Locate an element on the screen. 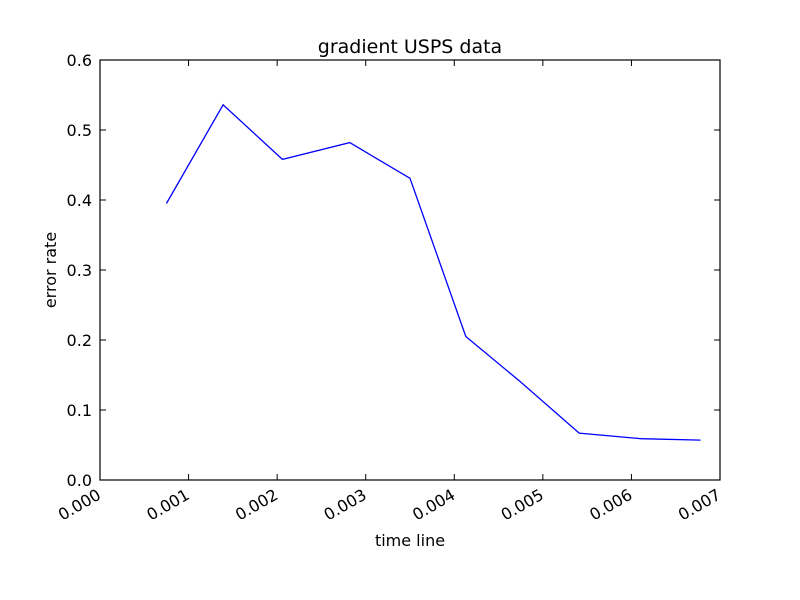 This screenshot has width=800, height=600. y-tick-label: 0.2 is located at coordinates (79, 340).